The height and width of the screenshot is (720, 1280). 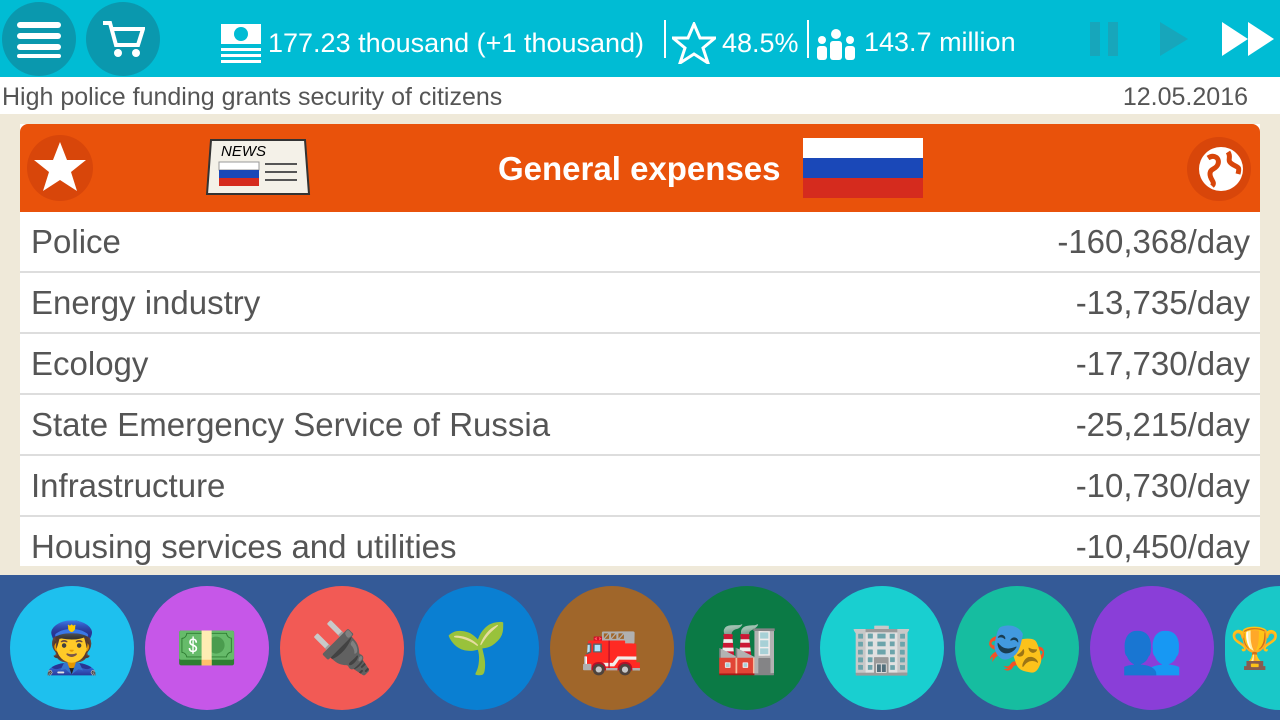 I want to click on globe-icon, so click(x=1219, y=169).